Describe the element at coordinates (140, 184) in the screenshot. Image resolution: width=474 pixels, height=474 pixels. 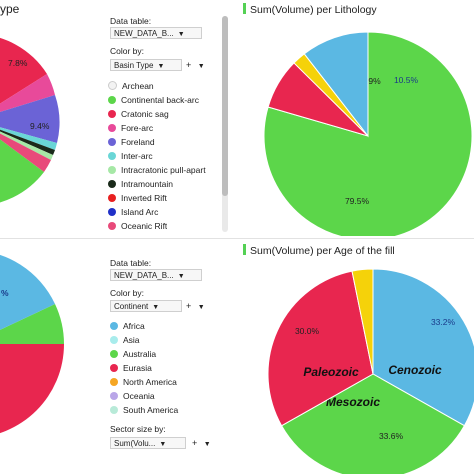
I see `legend-item-intramountain: Intramountain` at that location.